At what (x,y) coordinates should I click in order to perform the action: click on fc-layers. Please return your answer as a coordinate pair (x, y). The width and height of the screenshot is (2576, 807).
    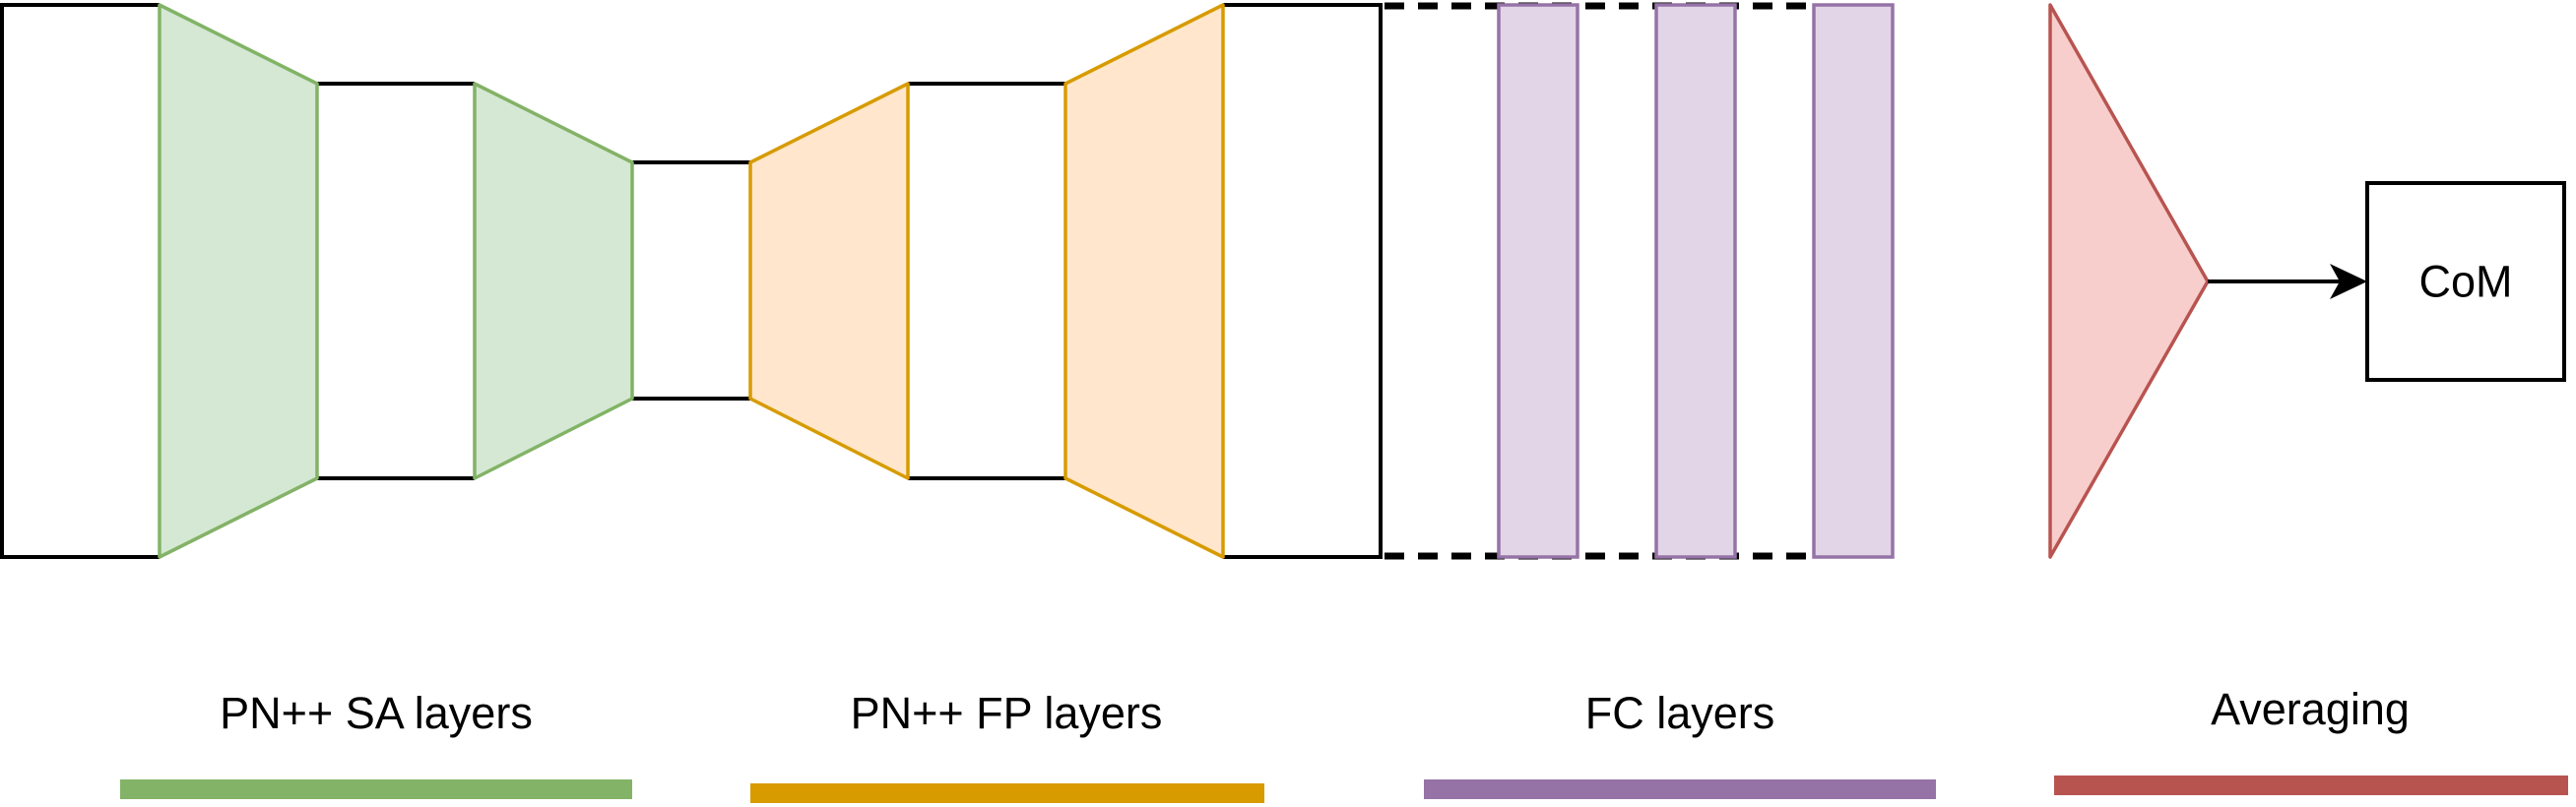
    Looking at the image, I should click on (1696, 281).